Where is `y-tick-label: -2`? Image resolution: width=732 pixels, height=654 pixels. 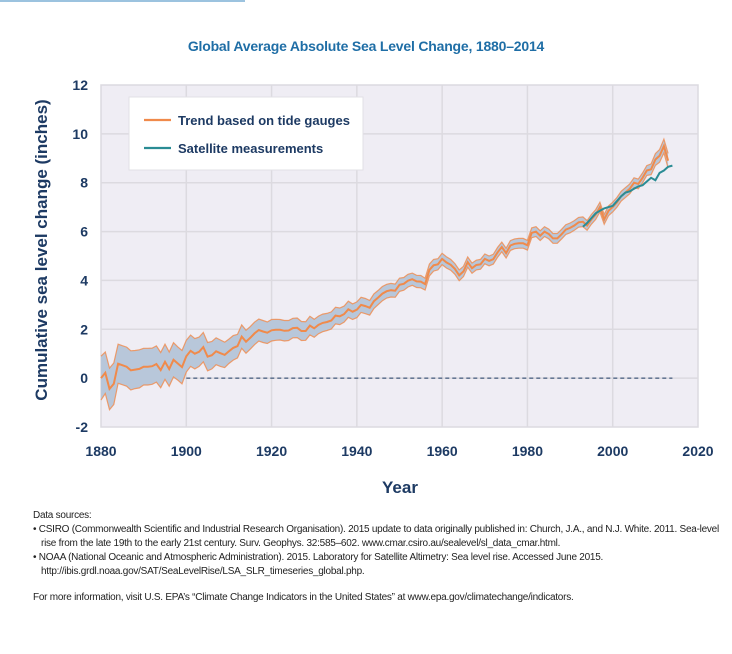
y-tick-label: -2 is located at coordinates (82, 427).